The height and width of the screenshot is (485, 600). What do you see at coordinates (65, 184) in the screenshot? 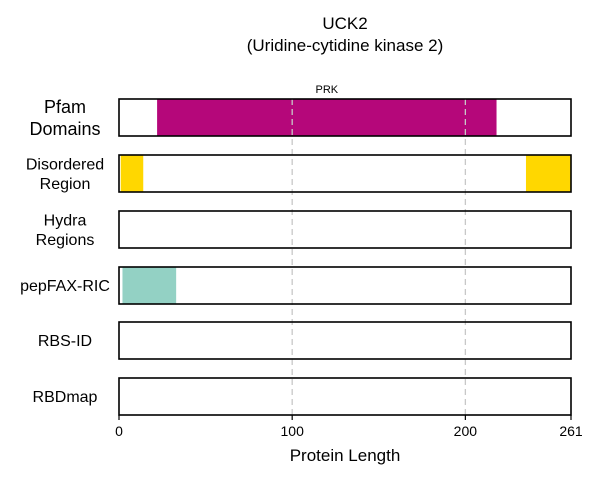
I see `track-label: Region` at bounding box center [65, 184].